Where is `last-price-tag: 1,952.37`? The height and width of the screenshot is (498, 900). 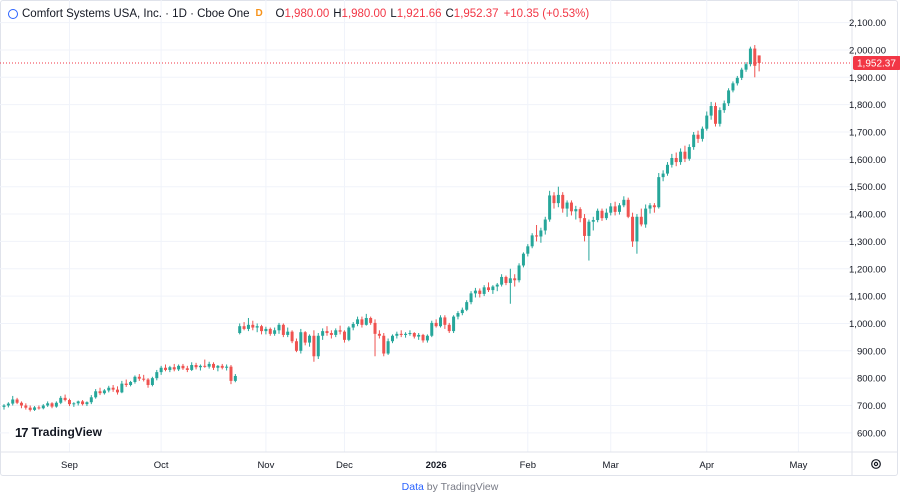 last-price-tag: 1,952.37 is located at coordinates (876, 62).